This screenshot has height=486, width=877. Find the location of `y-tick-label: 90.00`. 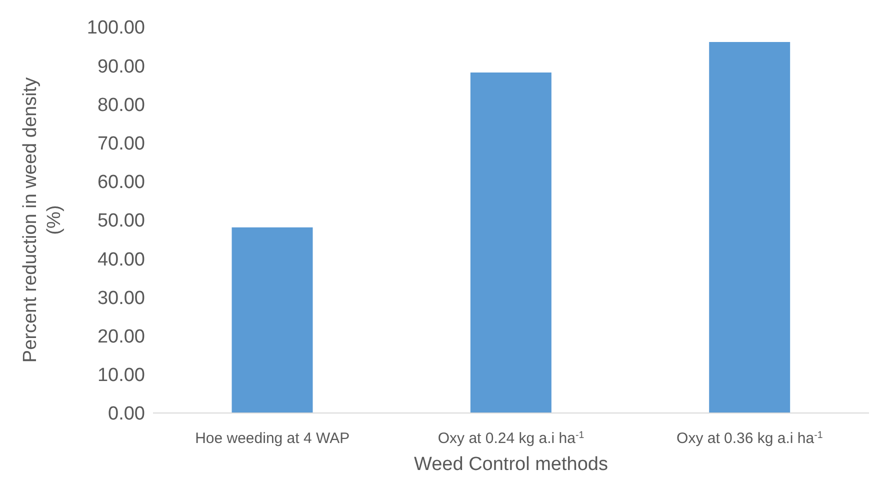

y-tick-label: 90.00 is located at coordinates (121, 67).